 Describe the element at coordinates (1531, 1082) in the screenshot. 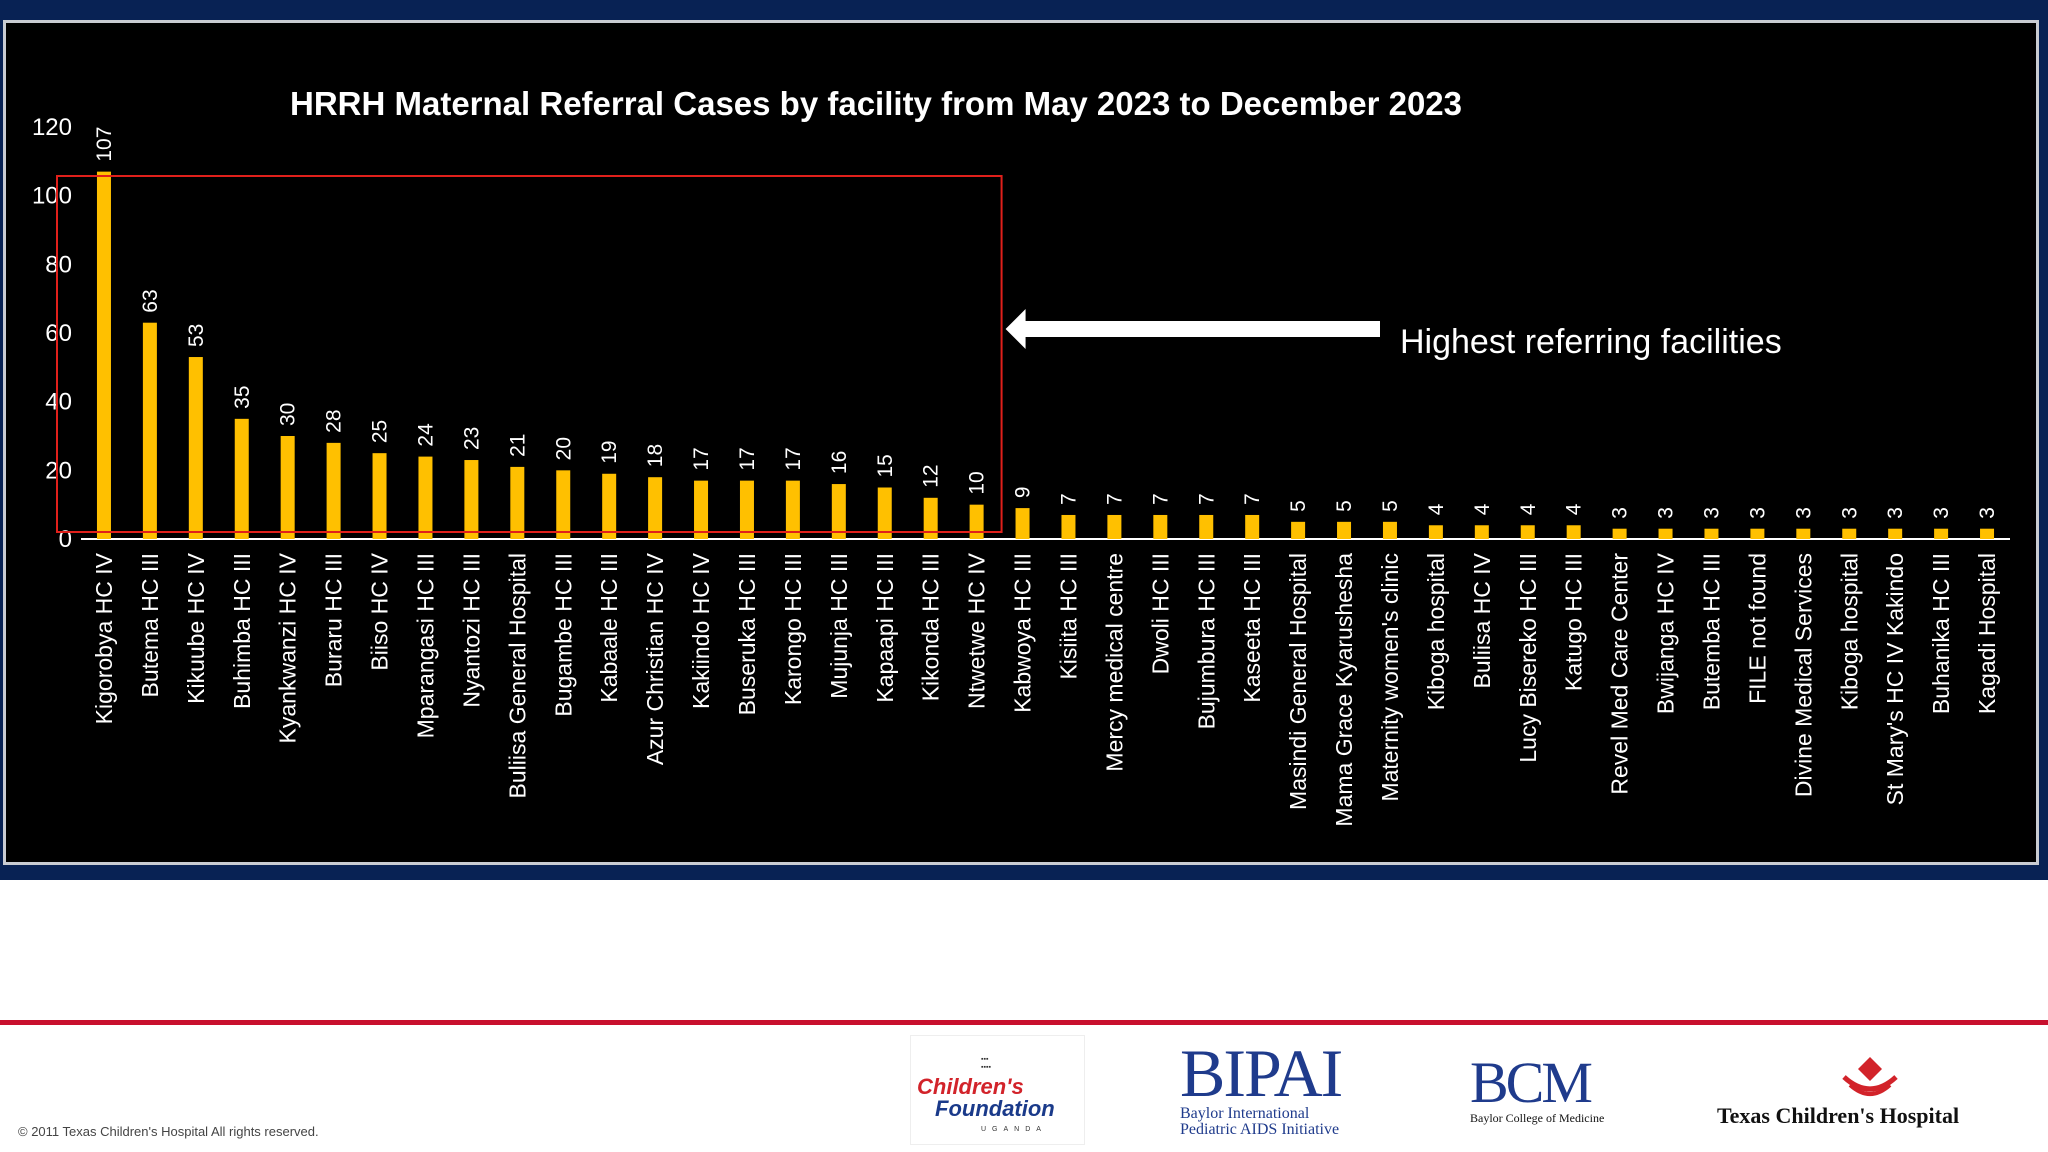

I see `bcm-name: BCM` at that location.